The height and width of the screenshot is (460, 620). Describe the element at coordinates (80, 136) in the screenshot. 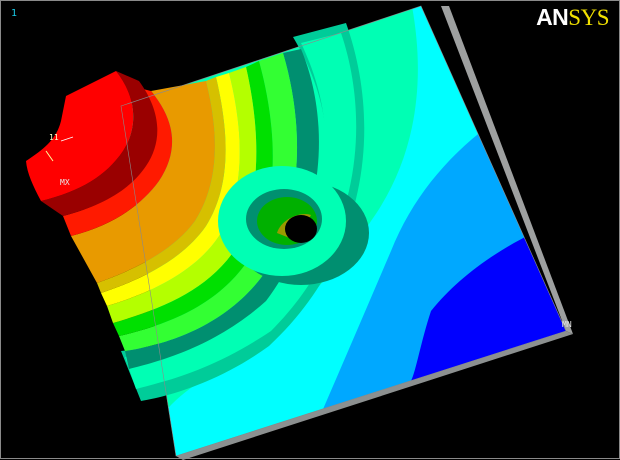

I see `max-region` at that location.